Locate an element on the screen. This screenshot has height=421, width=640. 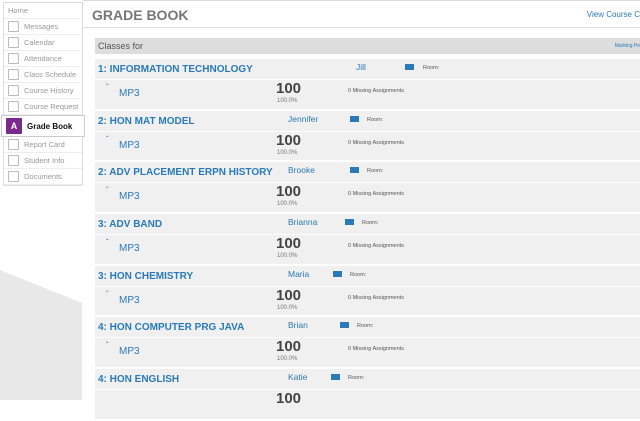
sidebar-item-calendar: Calendar is located at coordinates (43, 43).